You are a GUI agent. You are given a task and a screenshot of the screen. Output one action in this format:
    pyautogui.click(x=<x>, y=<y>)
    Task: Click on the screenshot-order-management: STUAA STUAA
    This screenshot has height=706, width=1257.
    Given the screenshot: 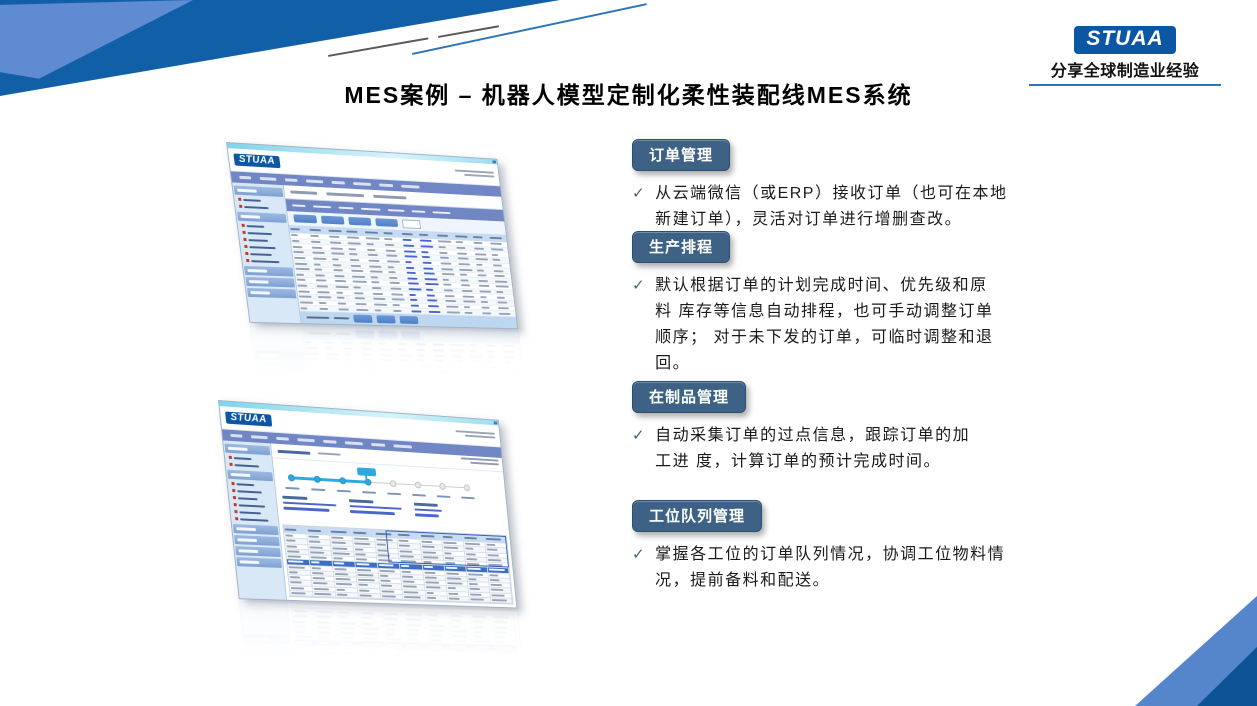 What is the action you would take?
    pyautogui.click(x=406, y=260)
    